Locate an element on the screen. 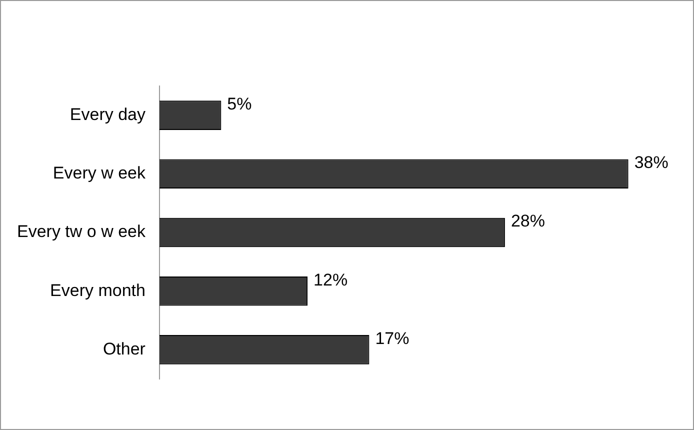 This screenshot has width=694, height=430. y-tick-label: Every month is located at coordinates (98, 290).